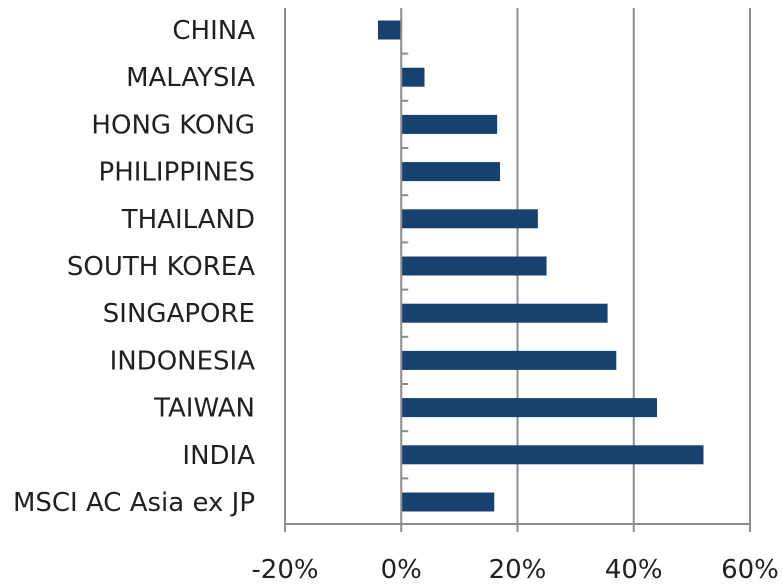  Describe the element at coordinates (469, 219) in the screenshot. I see `bar-thailand` at that location.